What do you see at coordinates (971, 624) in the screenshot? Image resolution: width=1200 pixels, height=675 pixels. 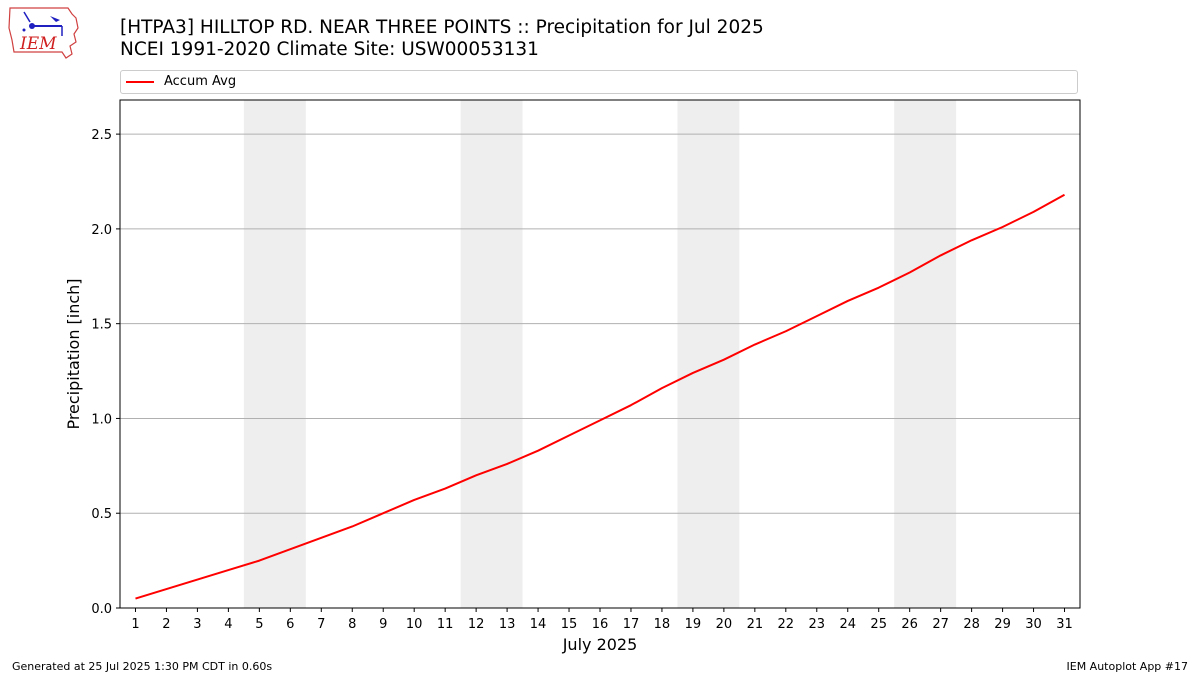 I see `x-tick-label: 28` at bounding box center [971, 624].